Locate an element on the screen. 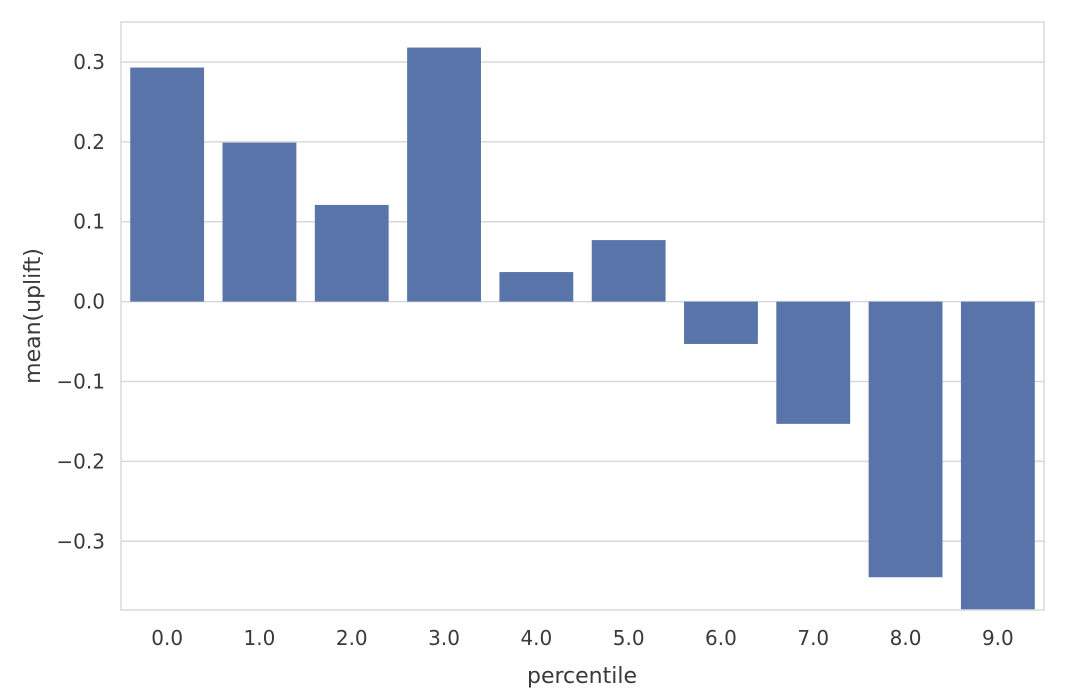 The width and height of the screenshot is (1080, 699). x-tick-label: 6.0 is located at coordinates (721, 638).